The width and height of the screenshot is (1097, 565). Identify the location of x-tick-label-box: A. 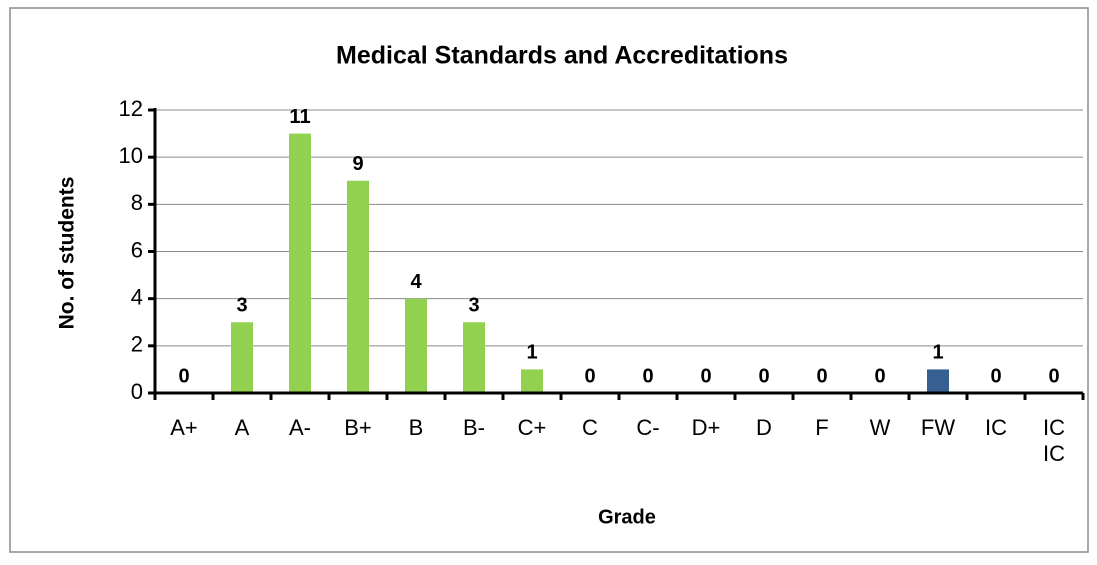
(242, 427).